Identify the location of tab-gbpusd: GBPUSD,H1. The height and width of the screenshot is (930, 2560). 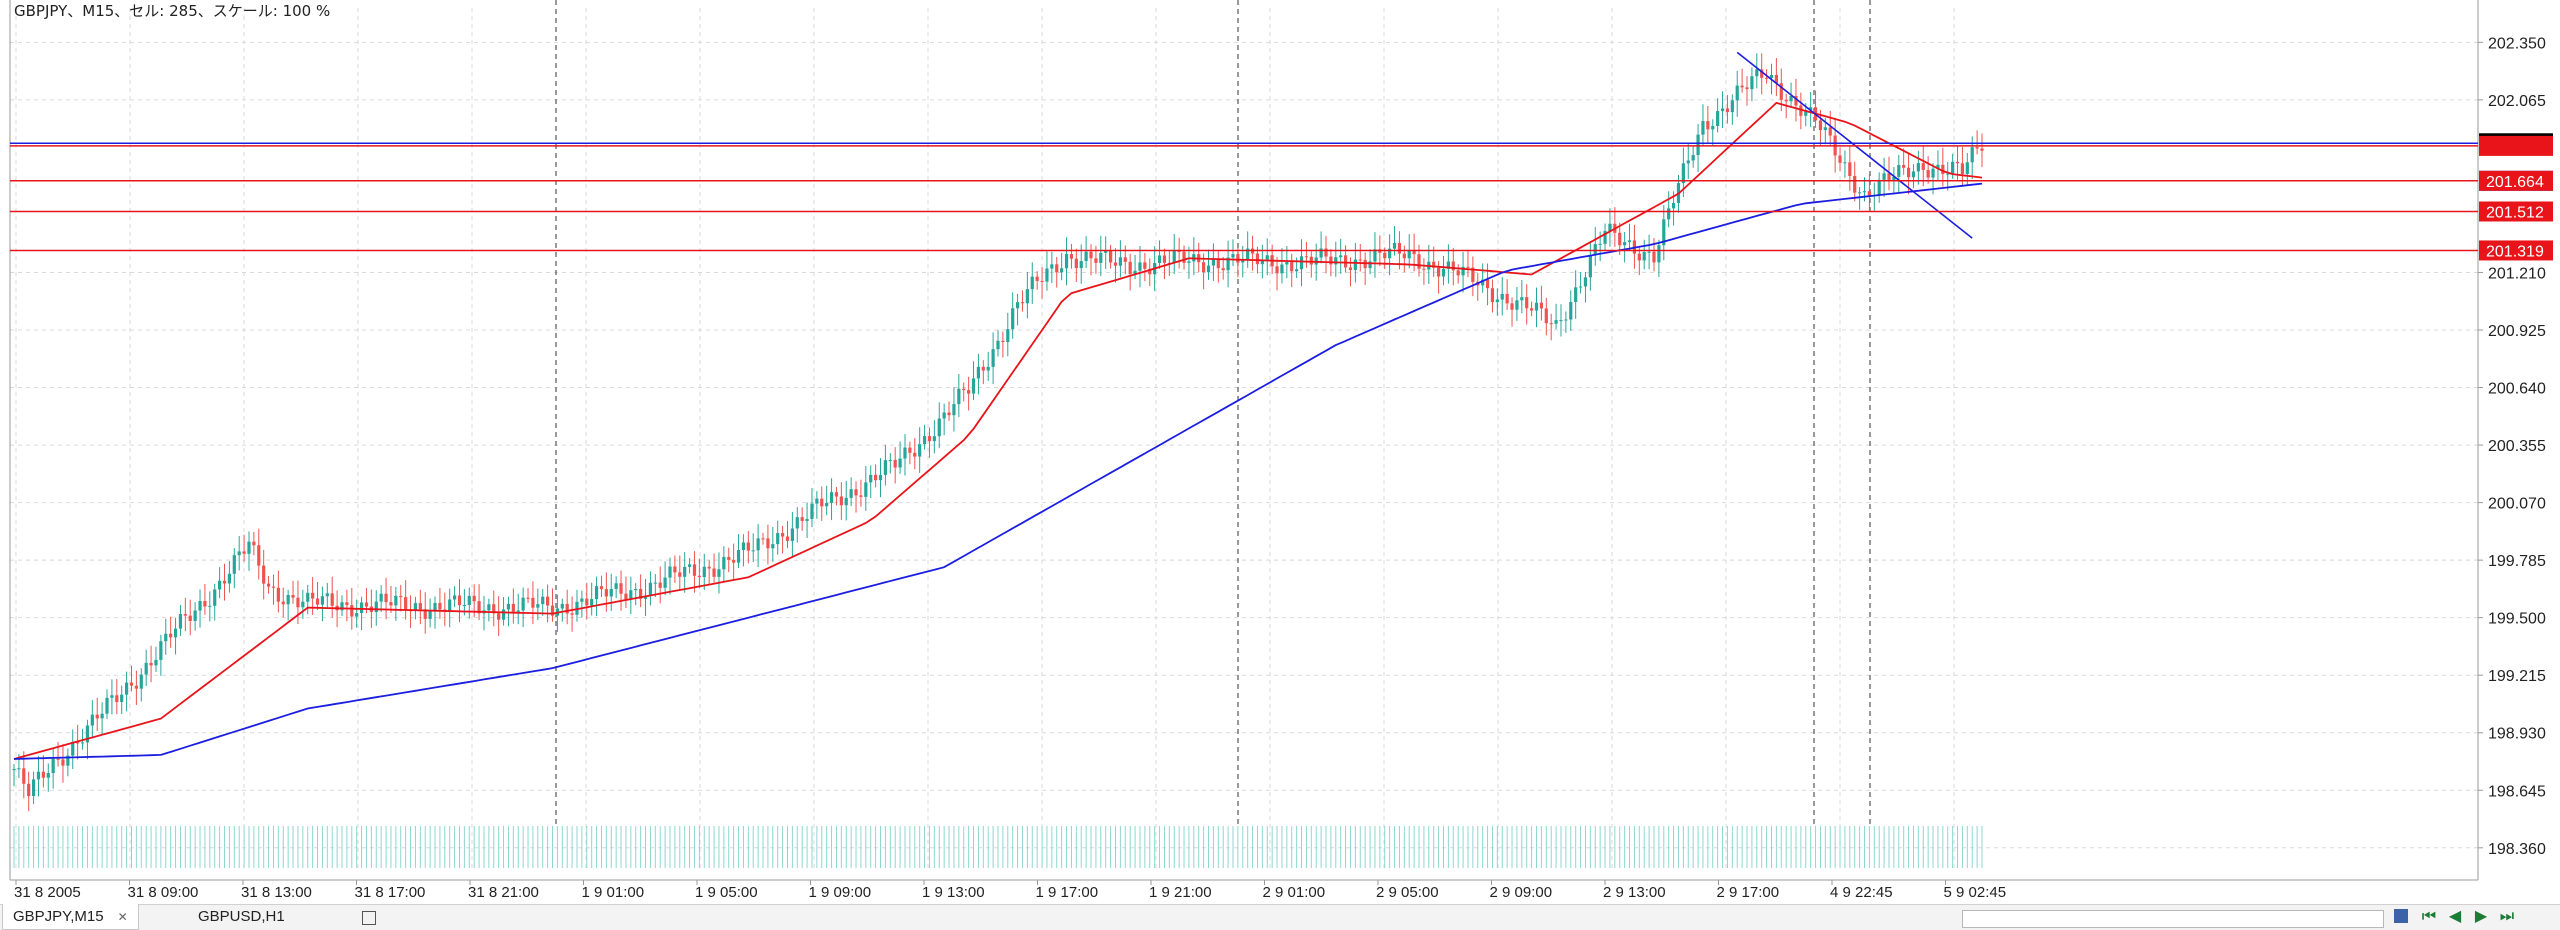
(241, 916).